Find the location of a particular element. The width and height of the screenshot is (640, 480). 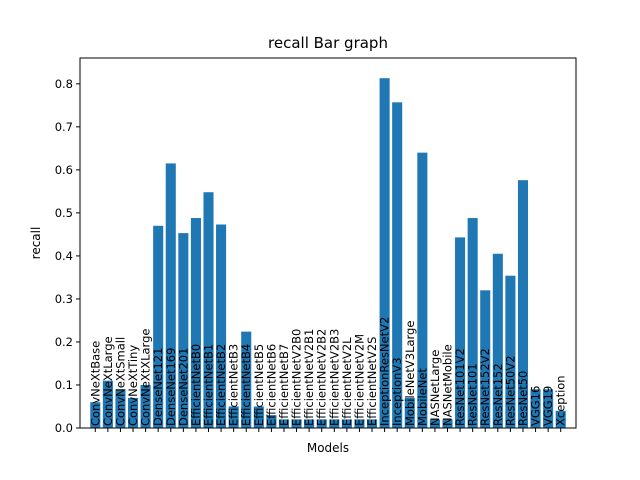

y-axis-label: recall is located at coordinates (36, 243).